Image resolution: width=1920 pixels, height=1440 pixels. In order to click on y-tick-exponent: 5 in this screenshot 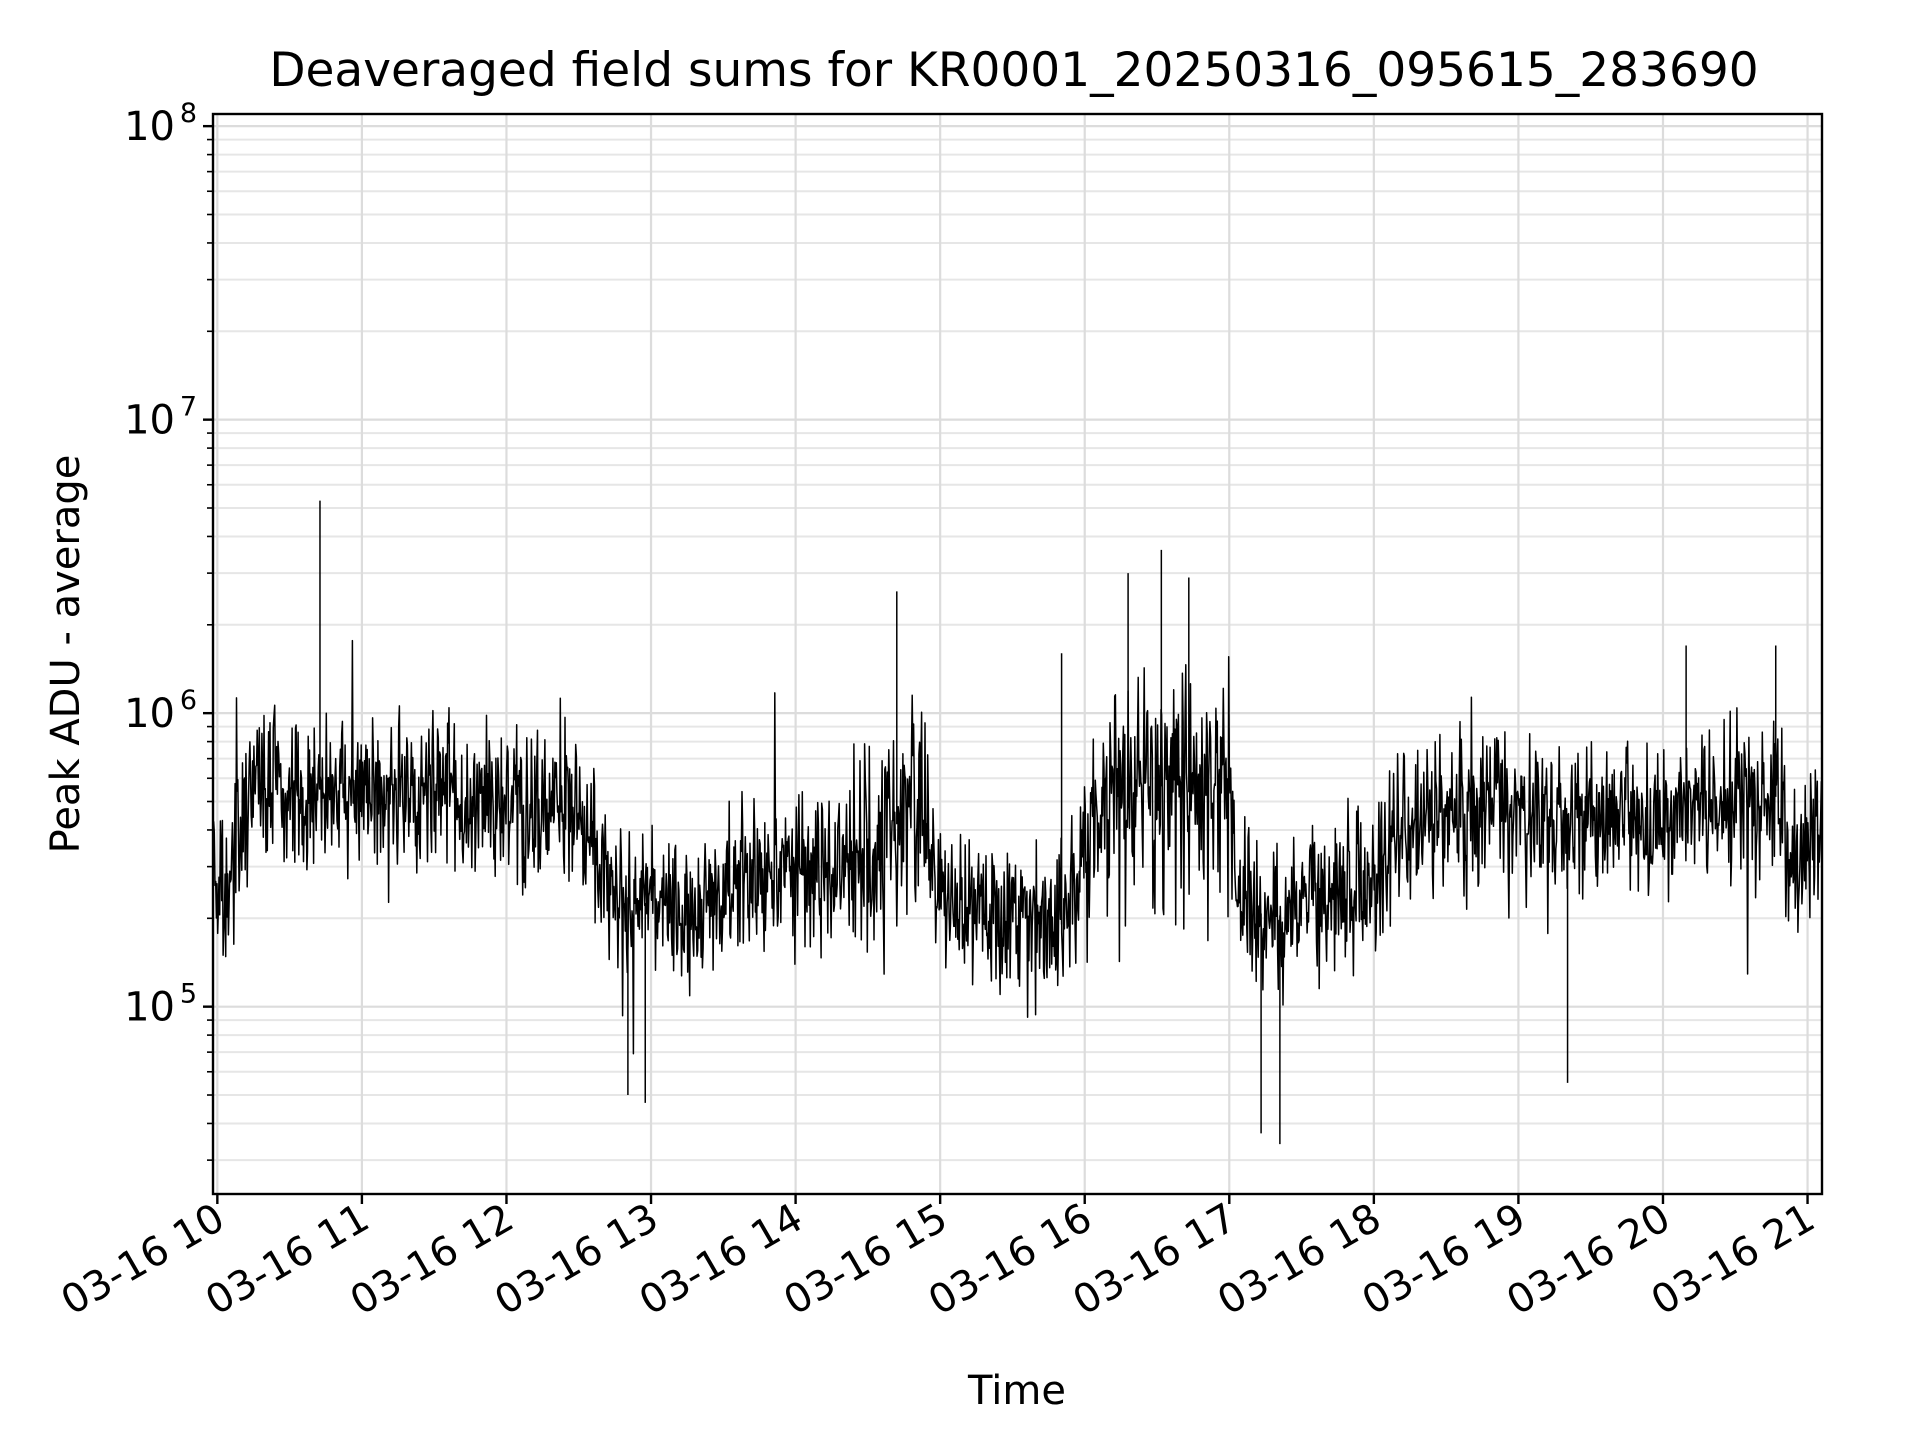, I will do `click(188, 994)`.